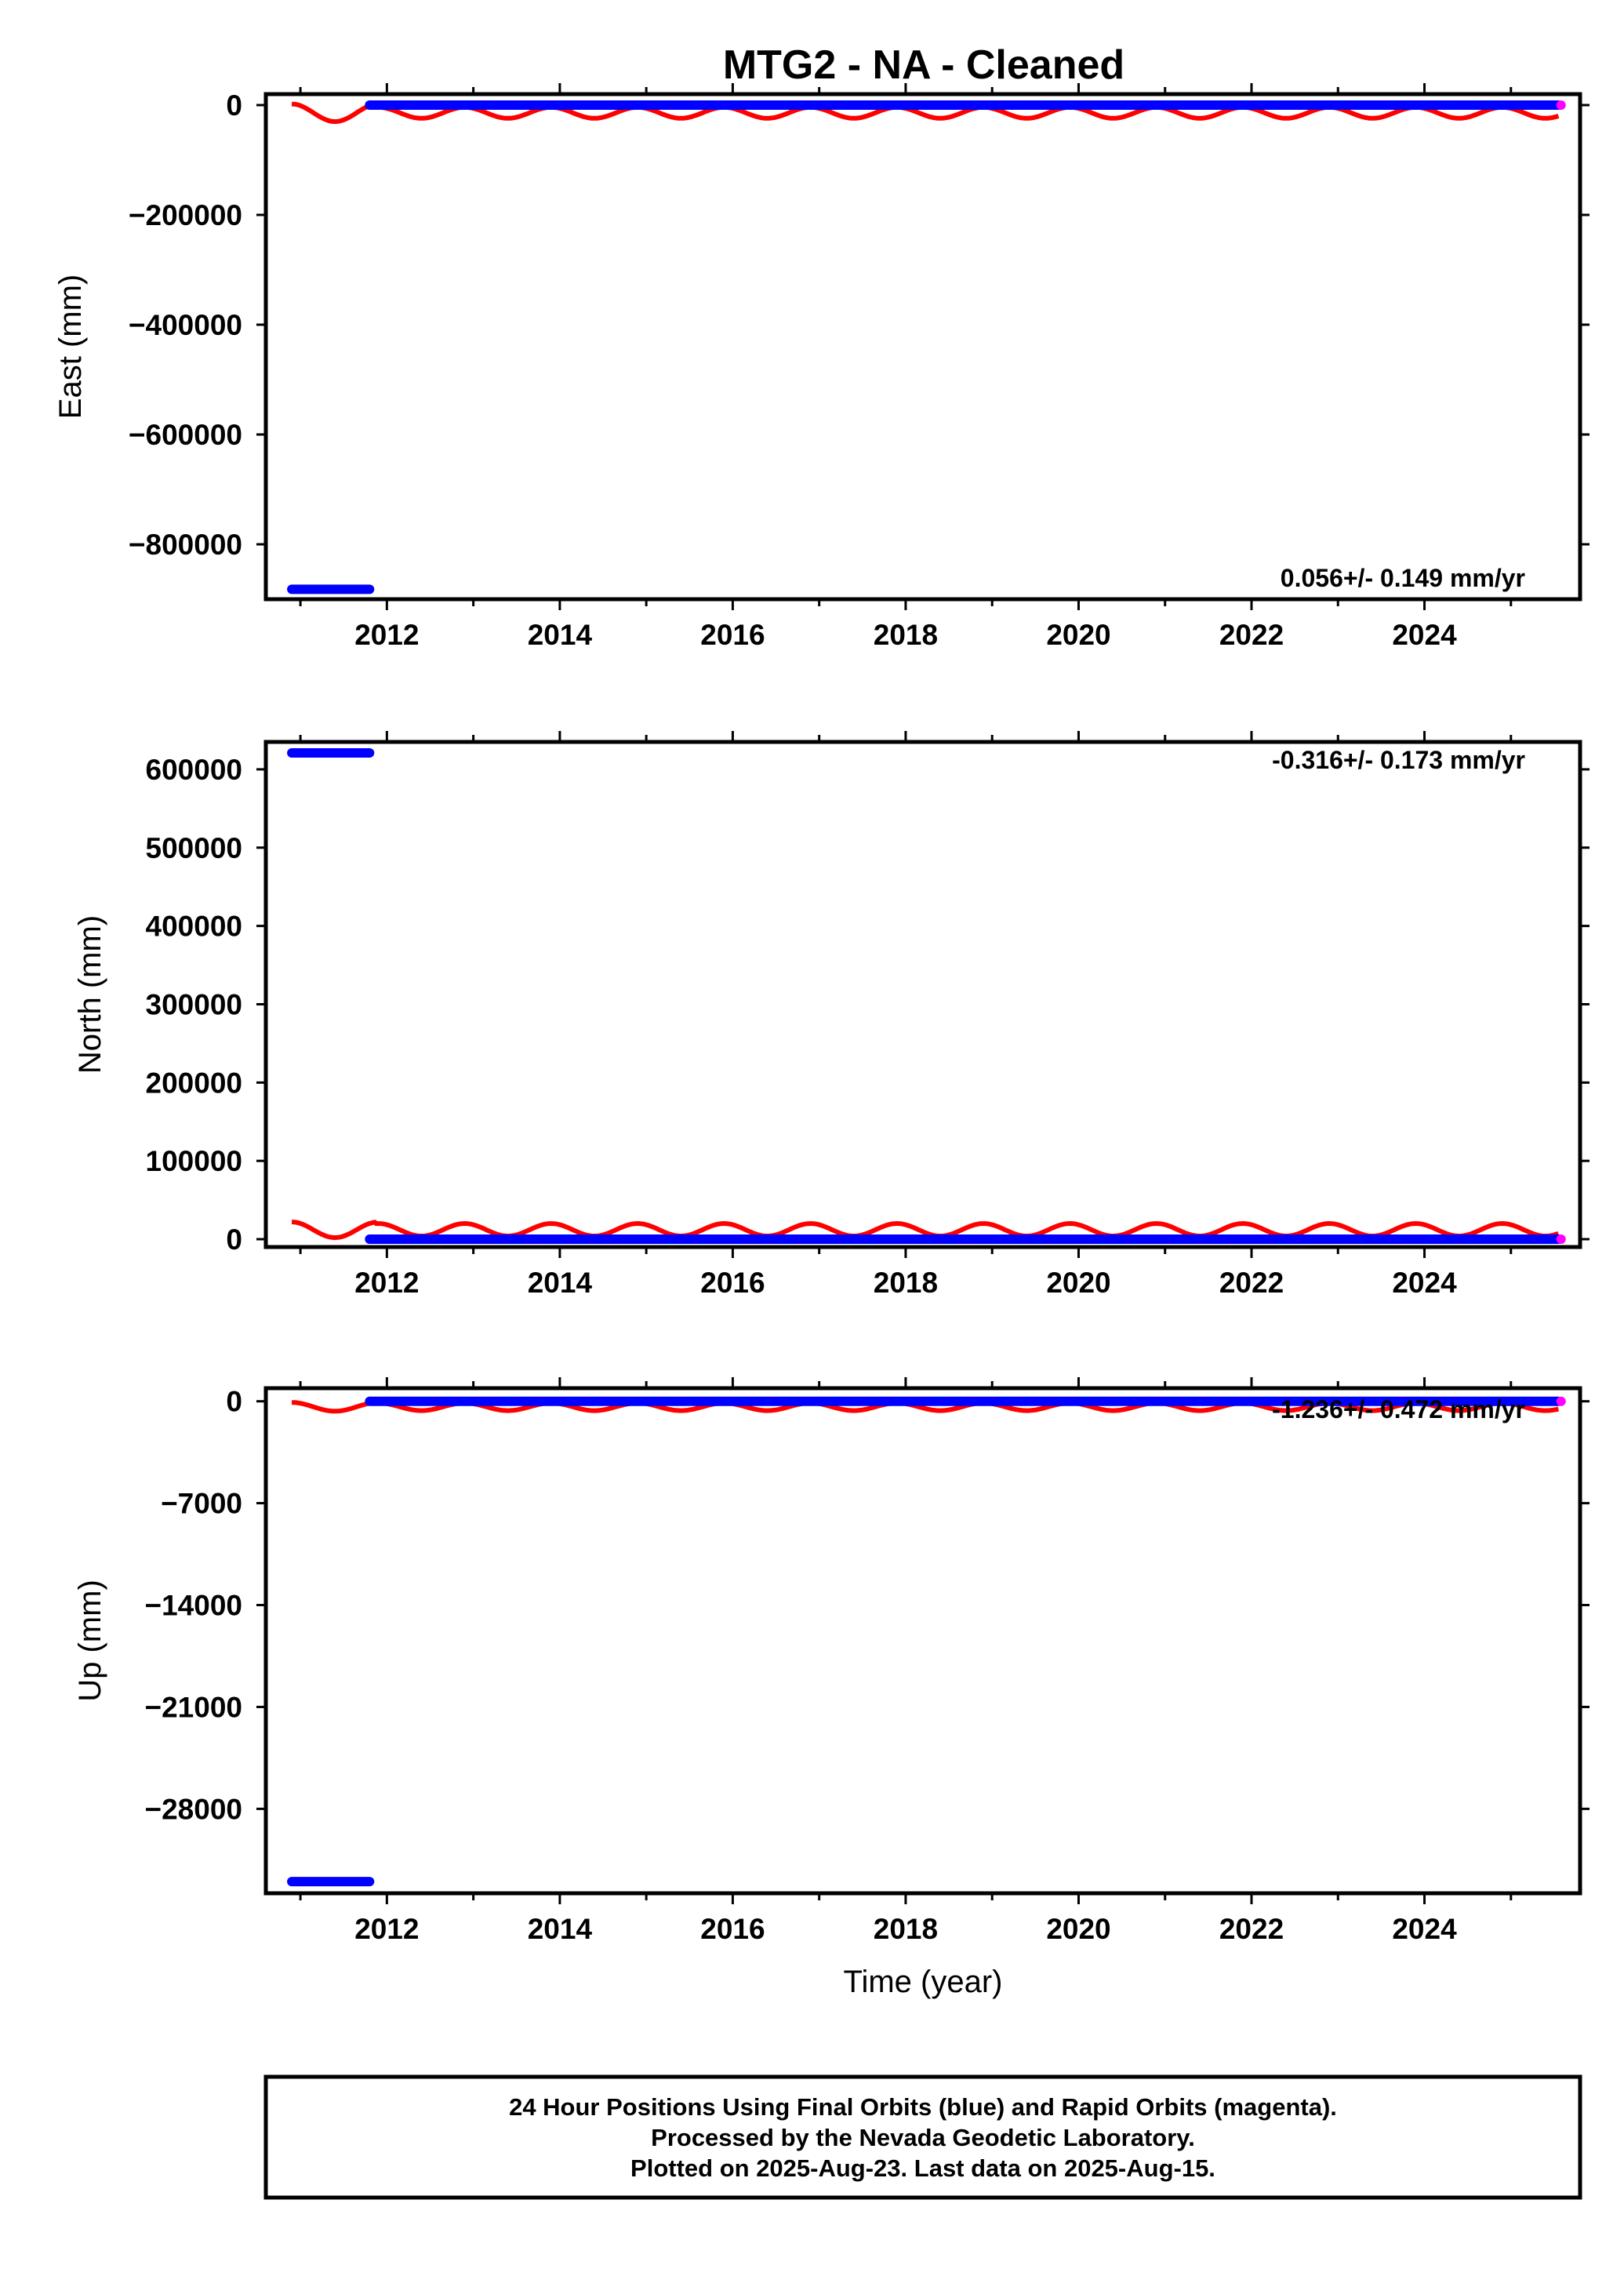 Image resolution: width=1624 pixels, height=2276 pixels. Describe the element at coordinates (186, 325) in the screenshot. I see `y-tick-label: −400000` at that location.